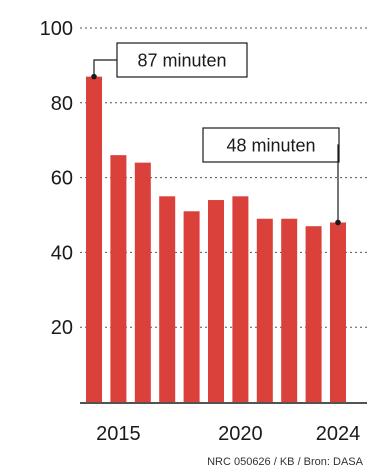 Image resolution: width=367 pixels, height=475 pixels. I want to click on x-tick-label-2024: 2024, so click(338, 434).